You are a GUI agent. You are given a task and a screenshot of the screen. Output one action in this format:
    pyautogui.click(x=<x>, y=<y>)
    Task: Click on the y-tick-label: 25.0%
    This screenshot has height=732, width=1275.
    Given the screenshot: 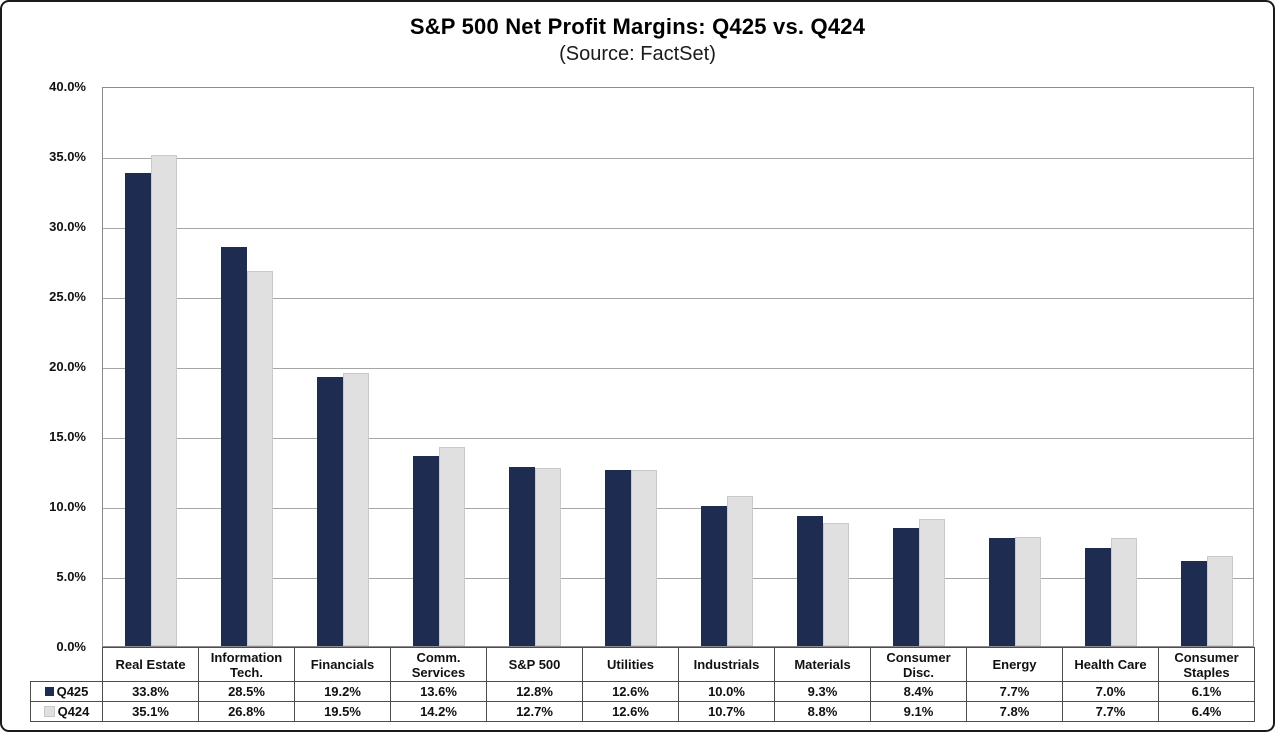 What is the action you would take?
    pyautogui.click(x=67, y=296)
    